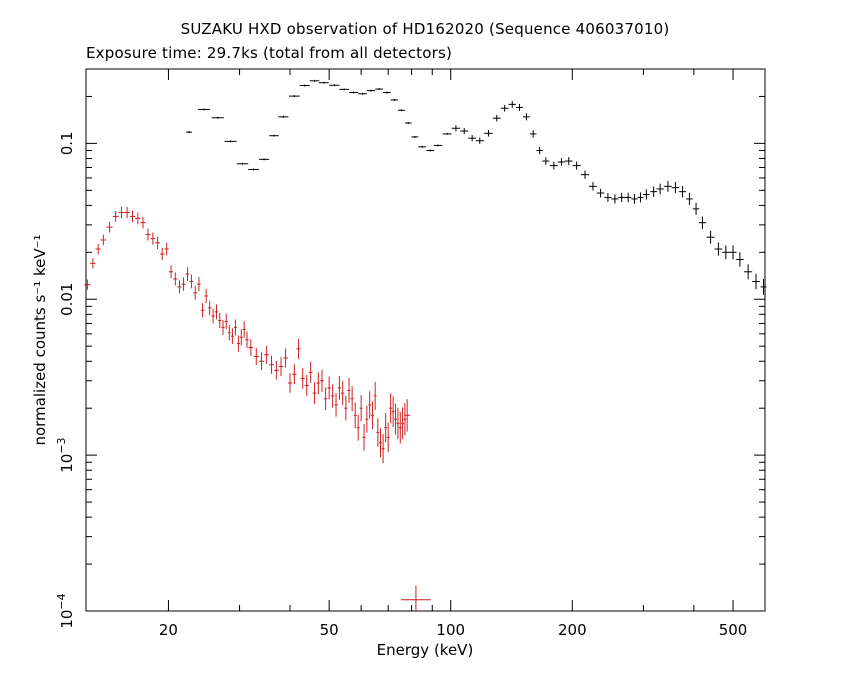 Image resolution: width=850 pixels, height=680 pixels. I want to click on y-tick-base: 0.01, so click(67, 299).